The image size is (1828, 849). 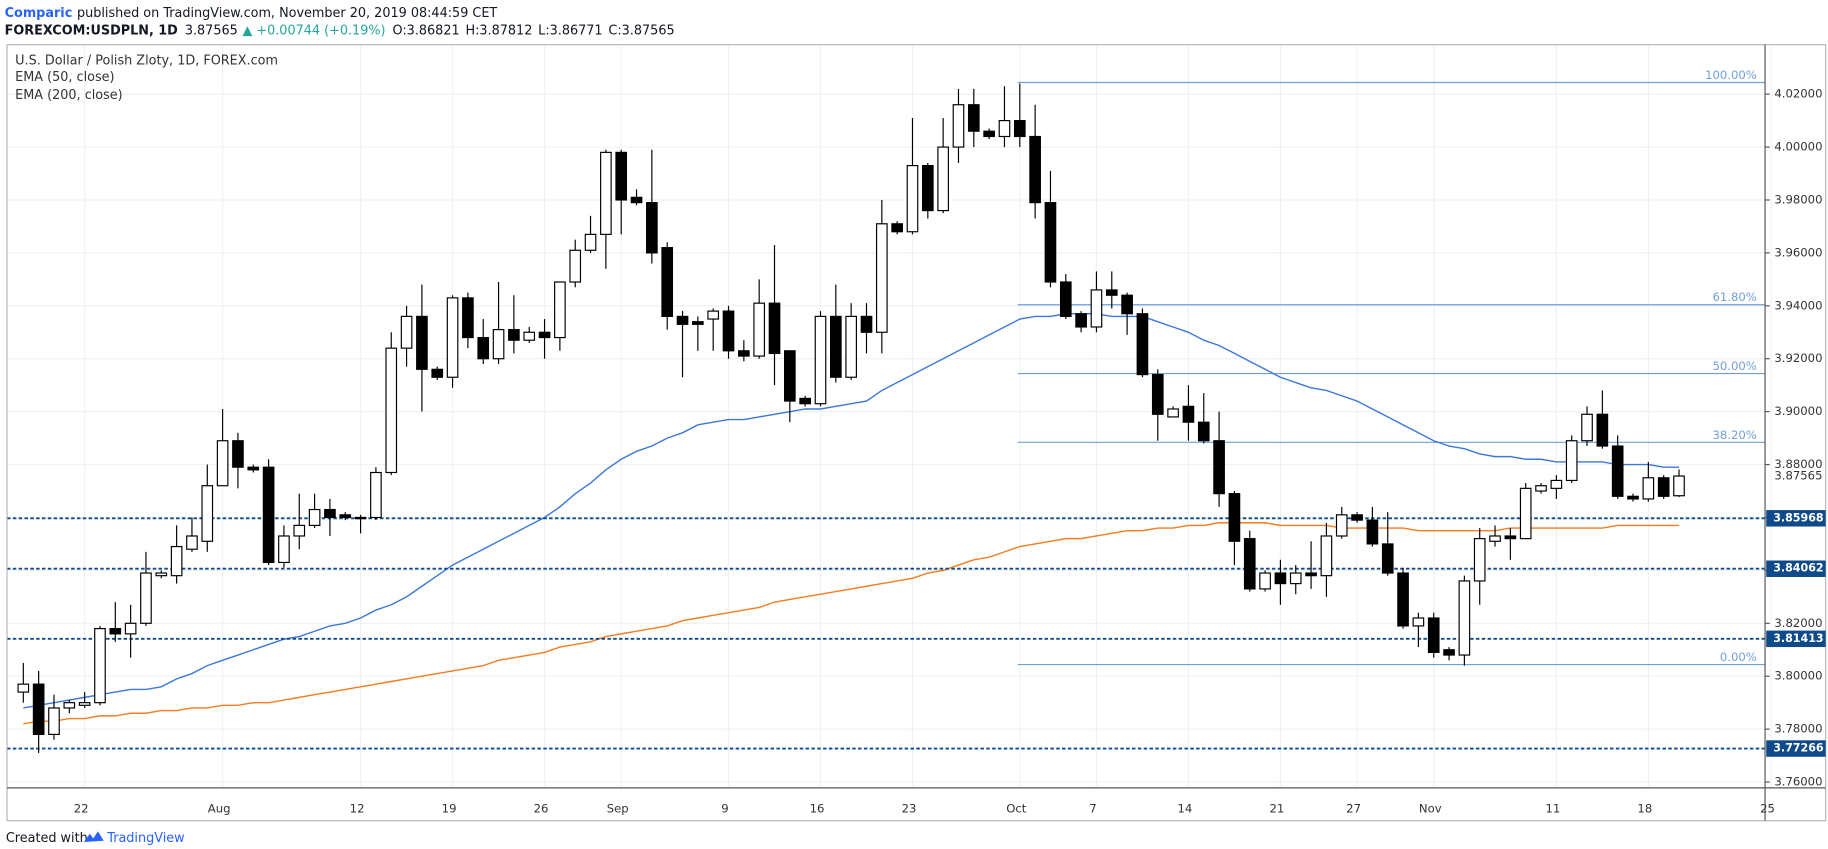 I want to click on price: 3.87565, so click(x=211, y=30).